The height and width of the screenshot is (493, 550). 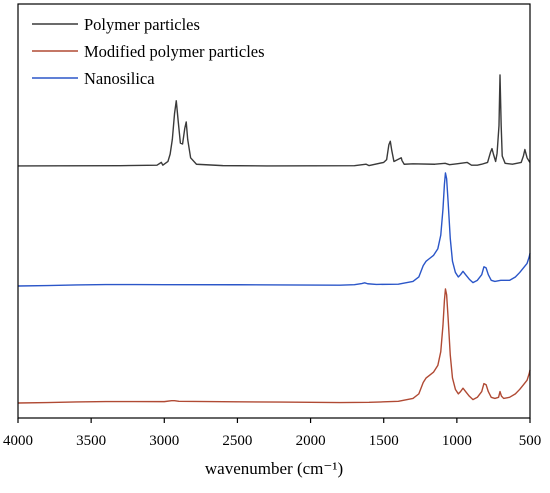 I want to click on legend-entry-polymer-particles: Polymer particles, so click(x=116, y=24).